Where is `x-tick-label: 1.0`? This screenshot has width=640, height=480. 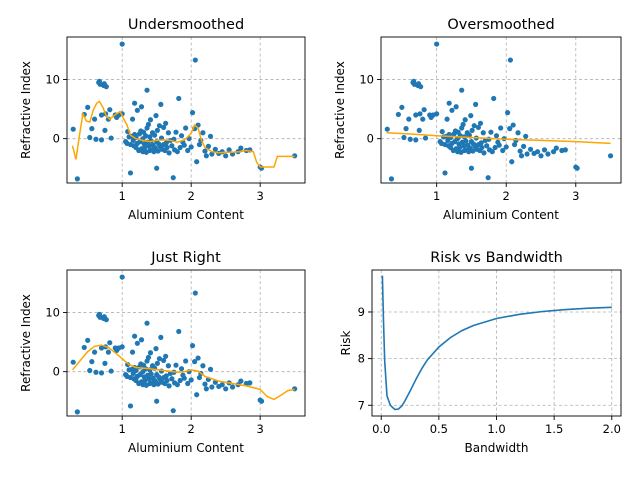 x-tick-label: 1.0 is located at coordinates (496, 429).